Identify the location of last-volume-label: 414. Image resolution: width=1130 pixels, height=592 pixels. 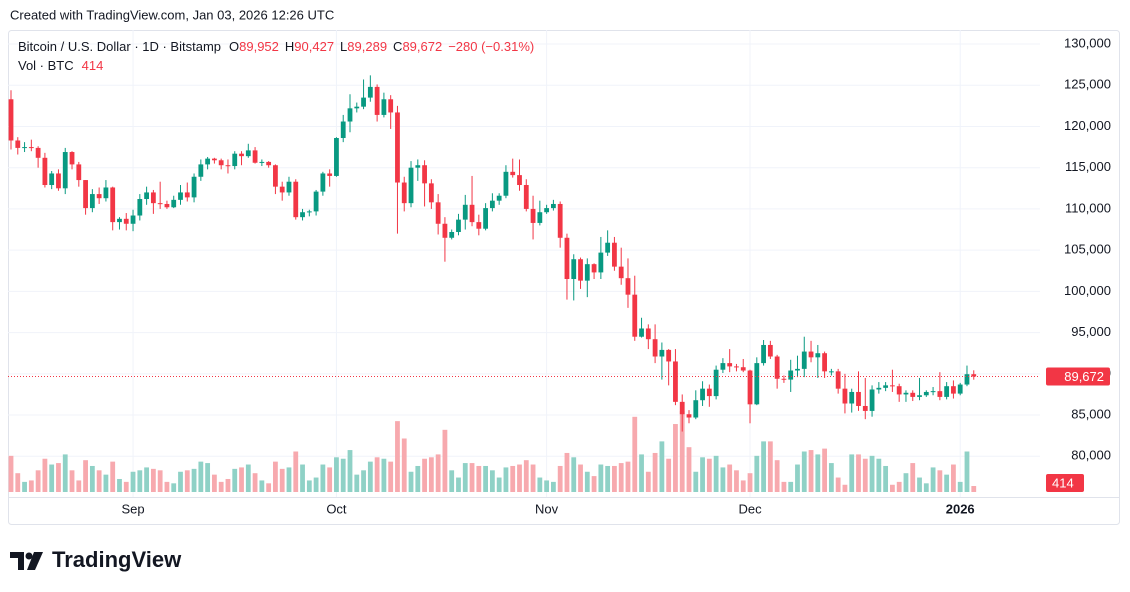
(1063, 482).